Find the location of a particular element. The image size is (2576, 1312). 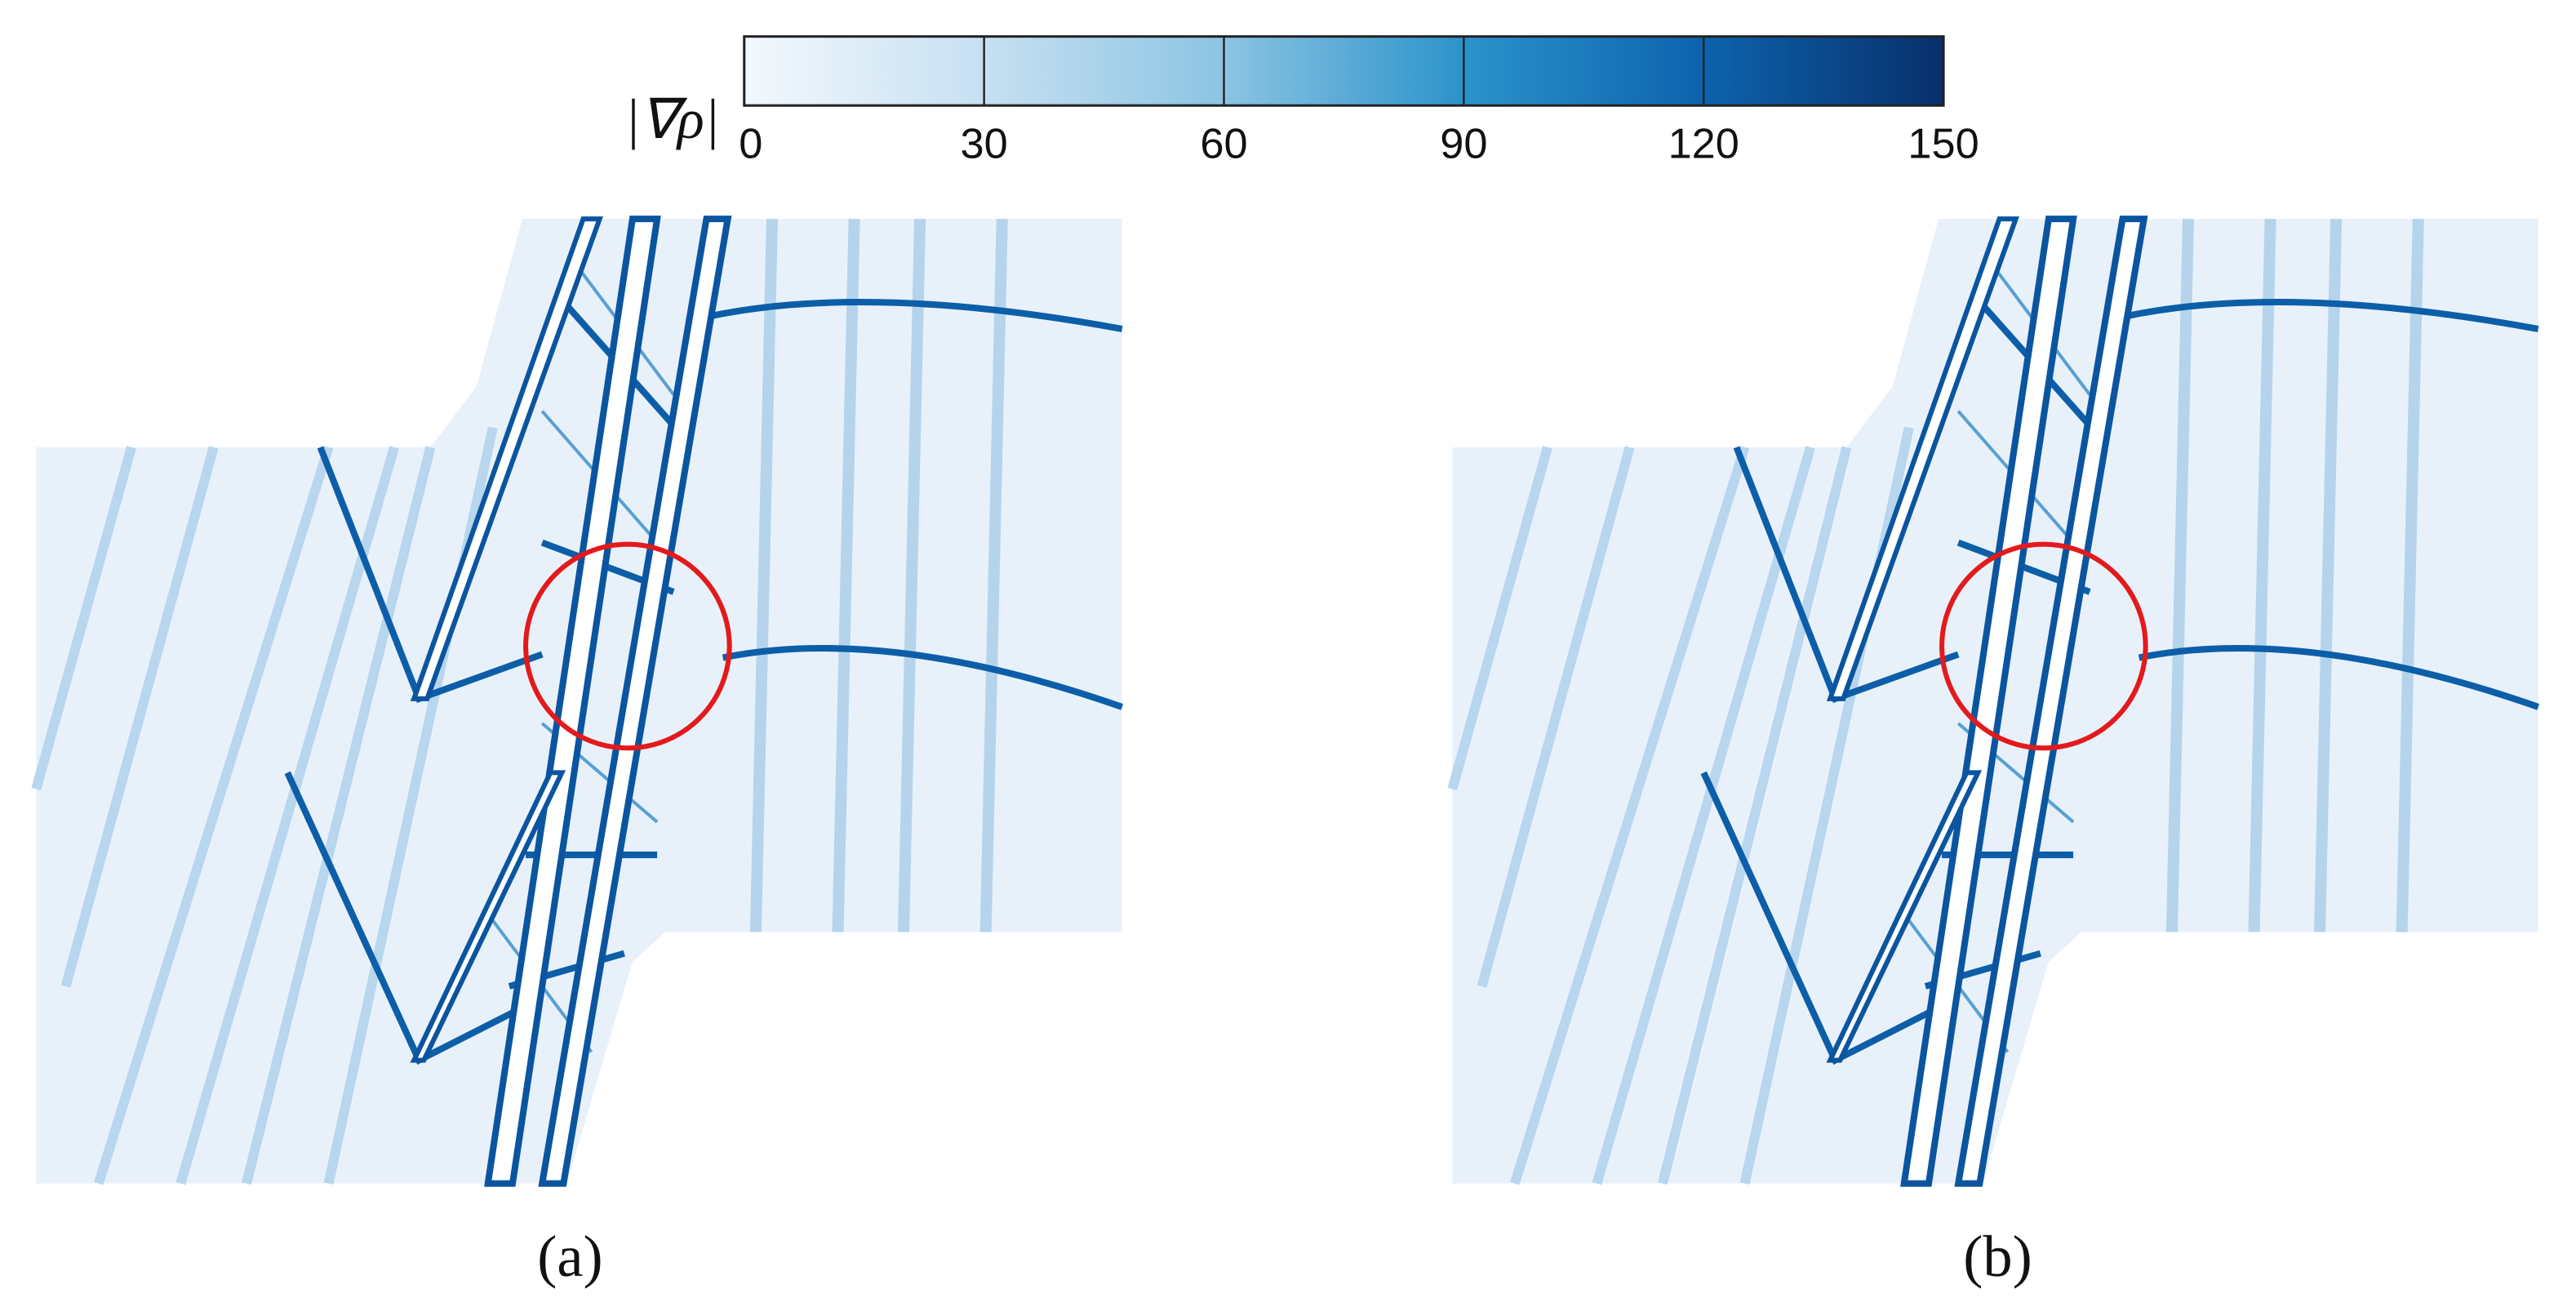

colorbar-tick-label: 150 is located at coordinates (1943, 143).